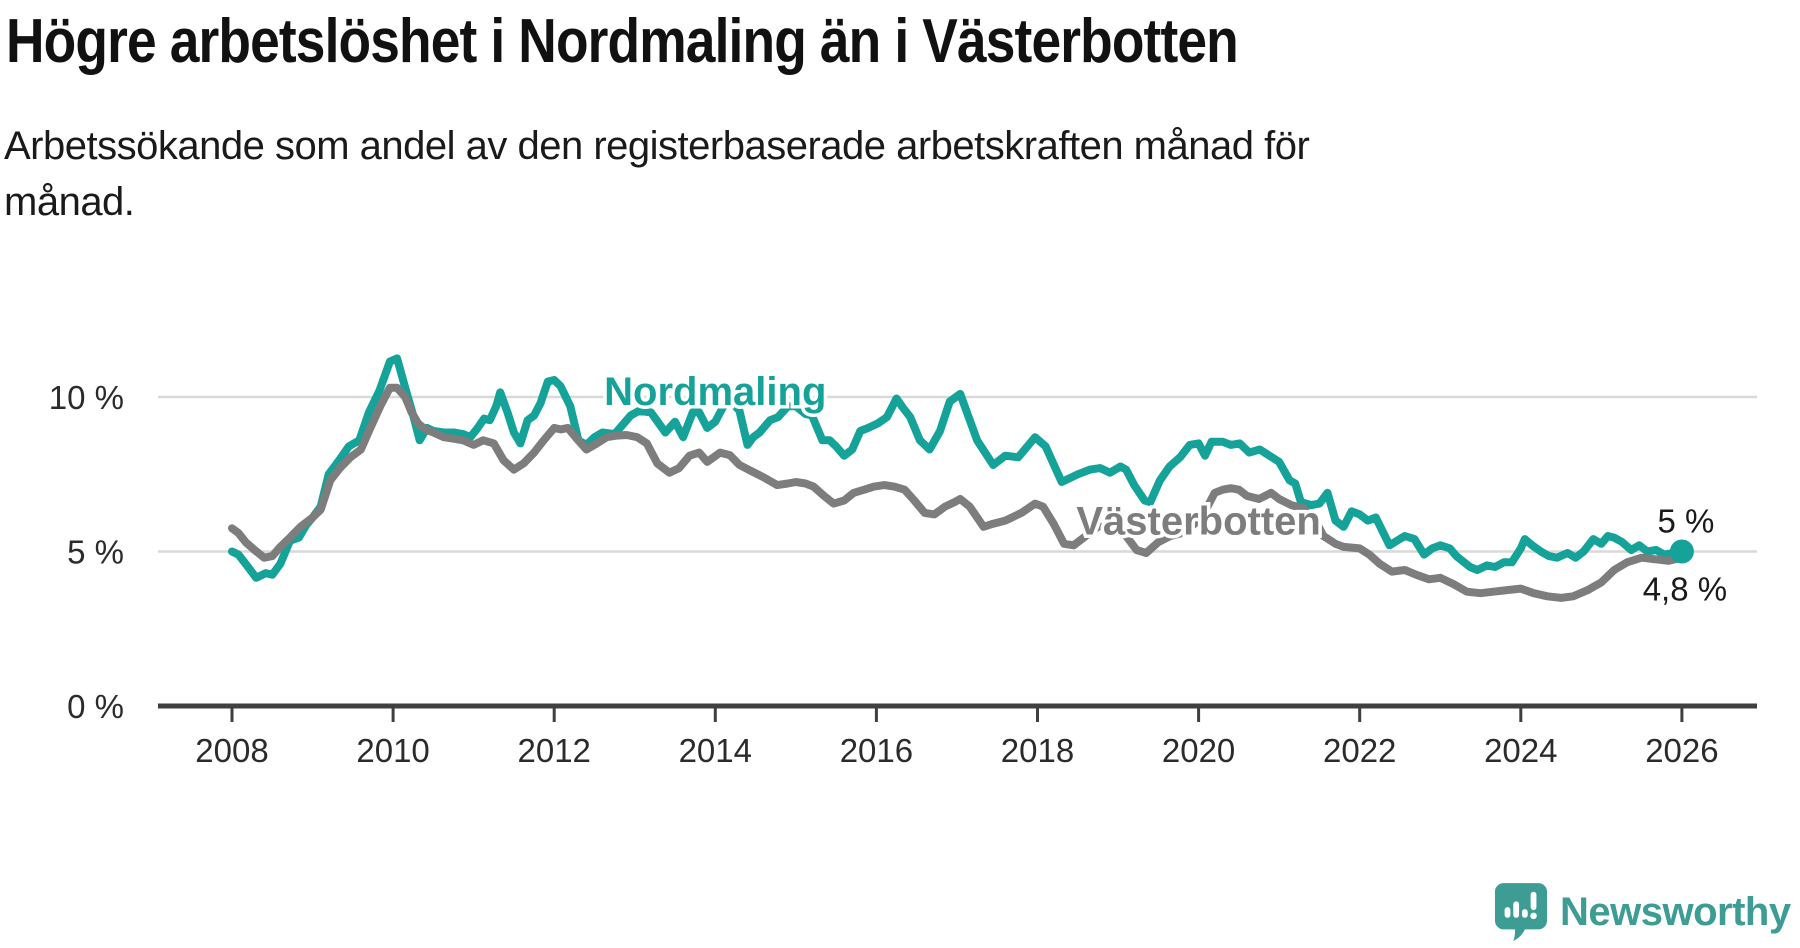  I want to click on x-tick-label: 2014, so click(715, 750).